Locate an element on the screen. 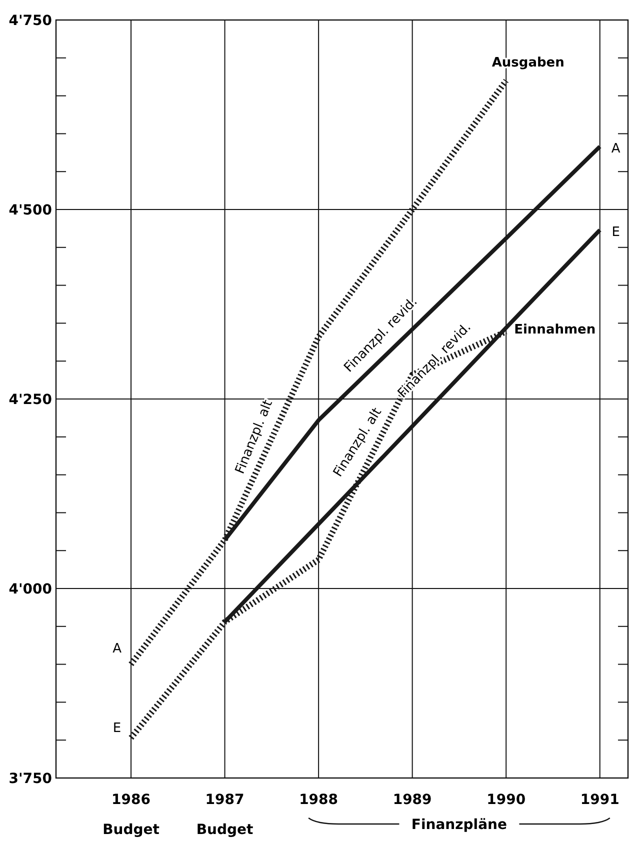  y-tick-label: 4'250 is located at coordinates (30, 400).